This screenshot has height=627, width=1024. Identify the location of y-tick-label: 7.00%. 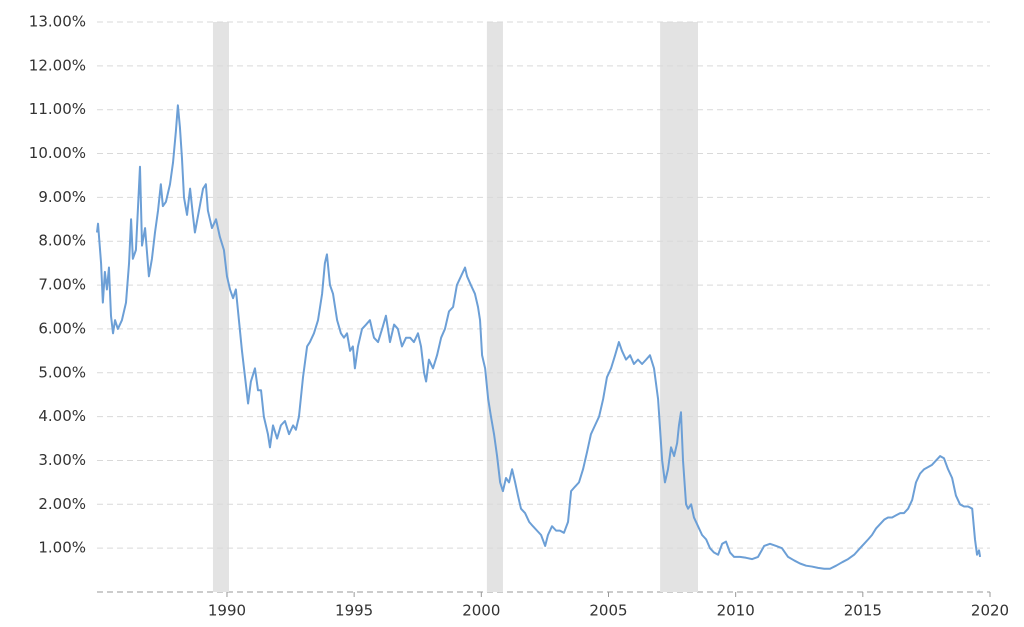
(62, 285).